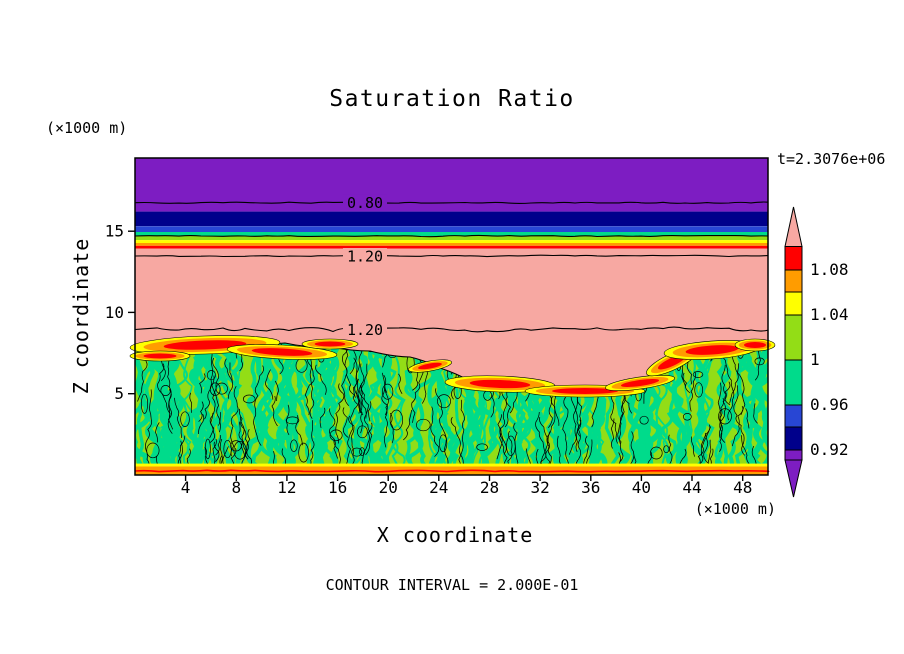 The image size is (904, 654). Describe the element at coordinates (451, 256) in the screenshot. I see `contour-line` at that location.